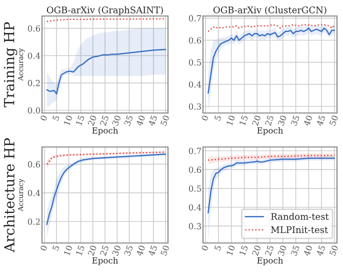  What do you see at coordinates (11, 65) in the screenshot?
I see `text: Training HP` at bounding box center [11, 65].